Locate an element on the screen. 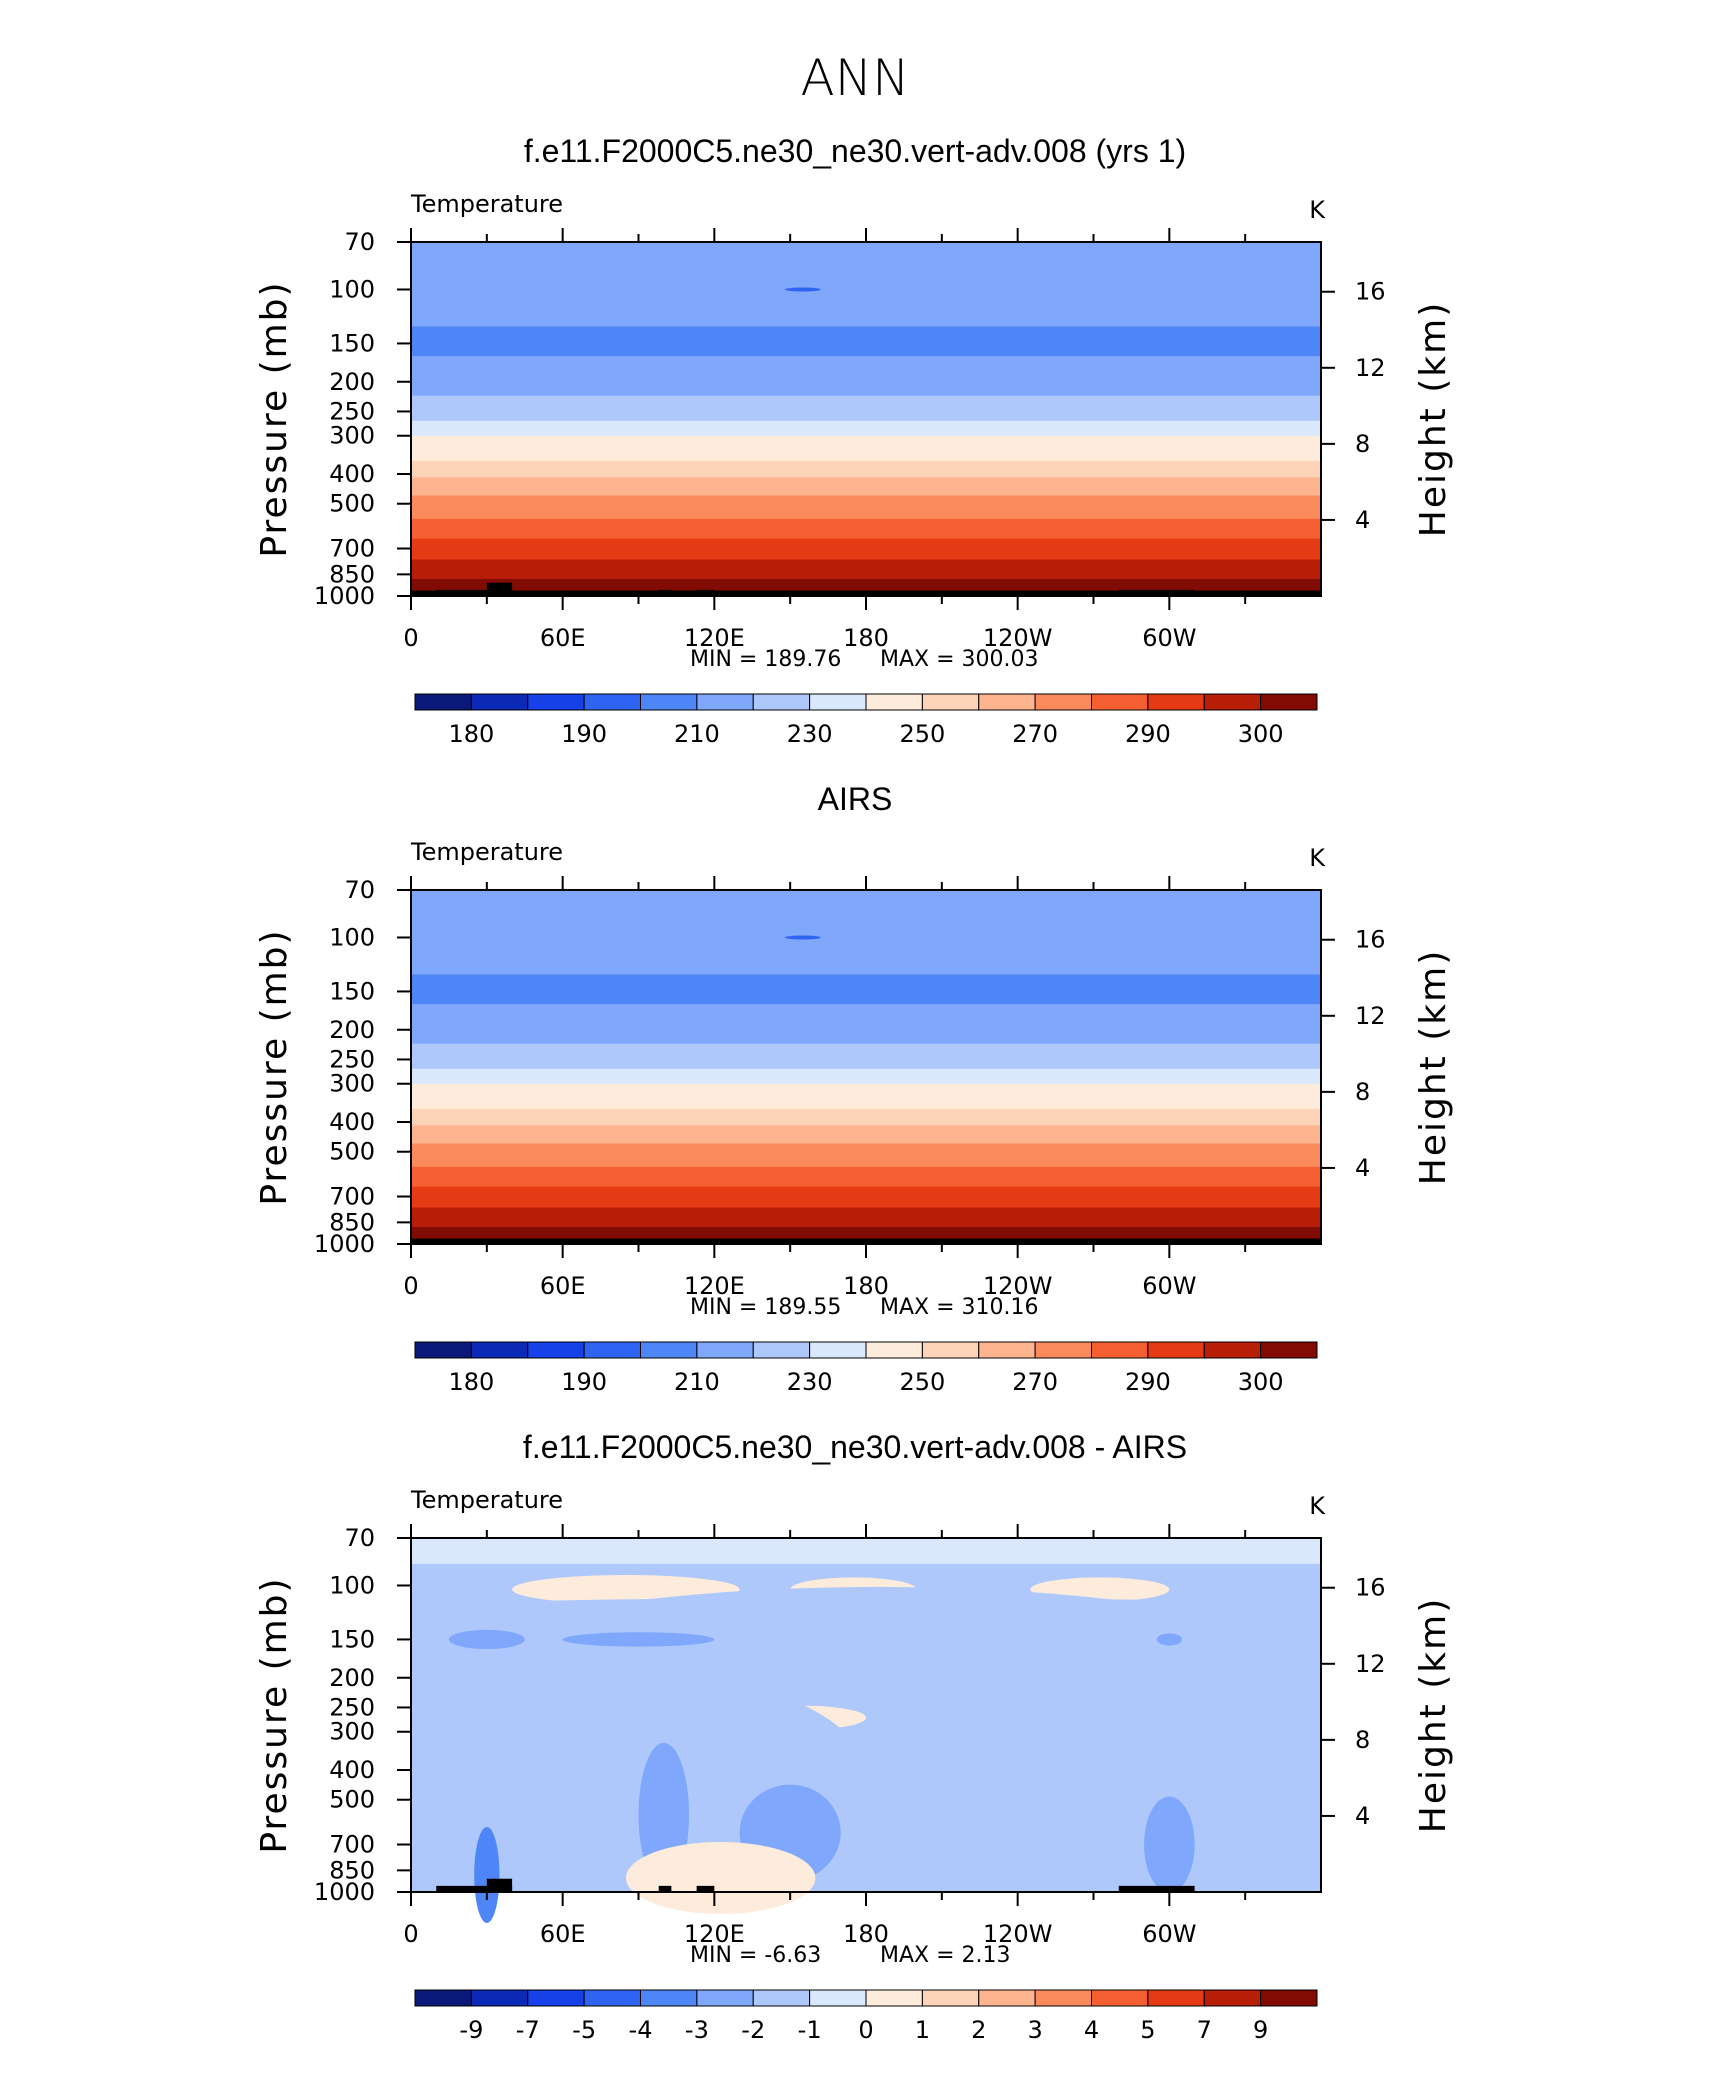  x-tick-label: 60W is located at coordinates (1169, 638).